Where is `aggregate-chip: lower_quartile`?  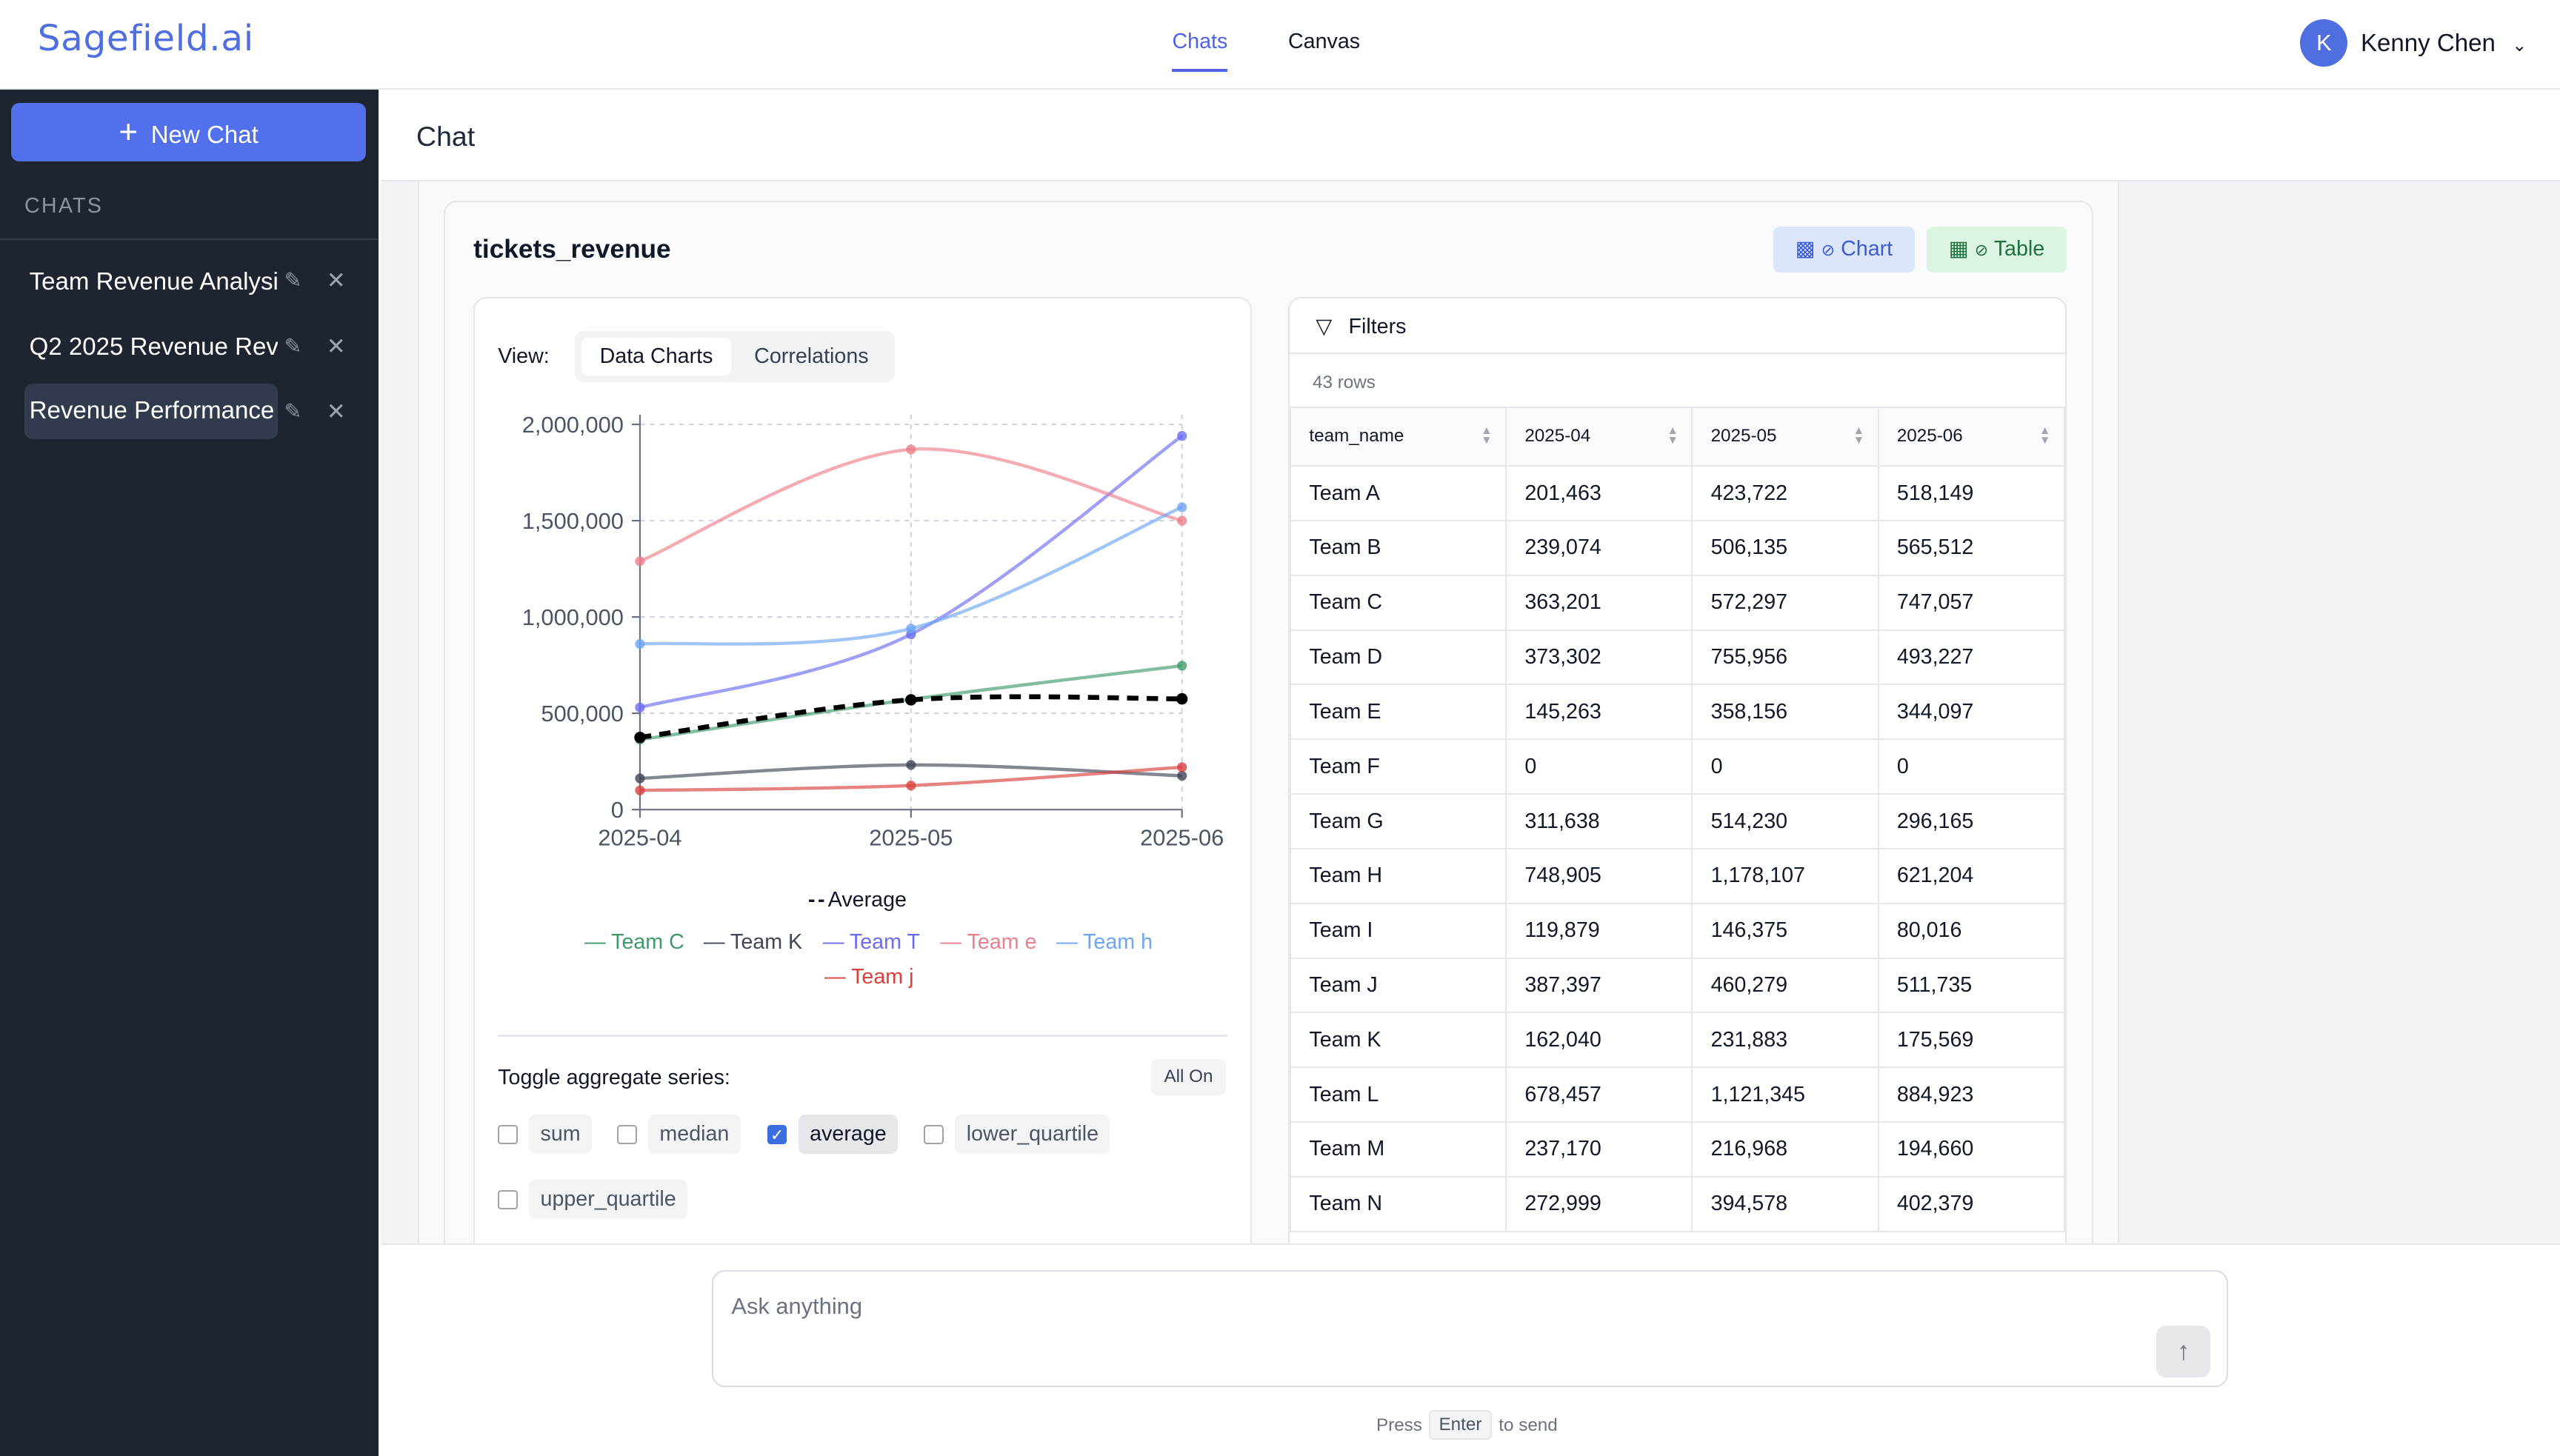
aggregate-chip: lower_quartile is located at coordinates (1032, 1135).